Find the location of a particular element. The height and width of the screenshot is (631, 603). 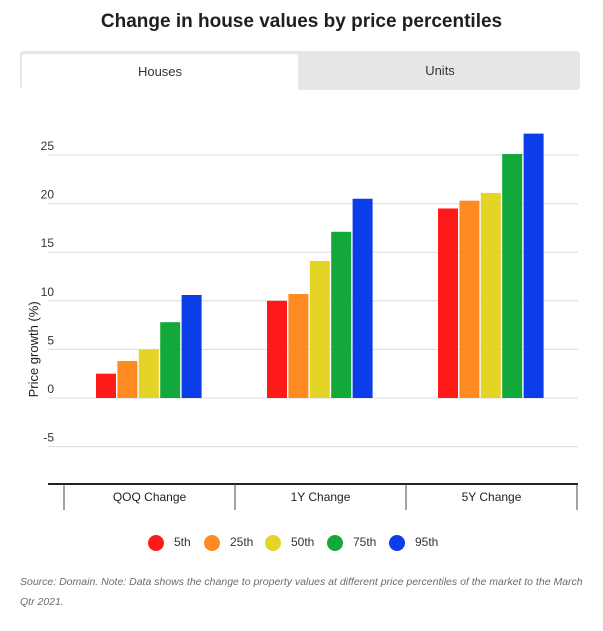

y-tick-label: 0 is located at coordinates (50, 389).